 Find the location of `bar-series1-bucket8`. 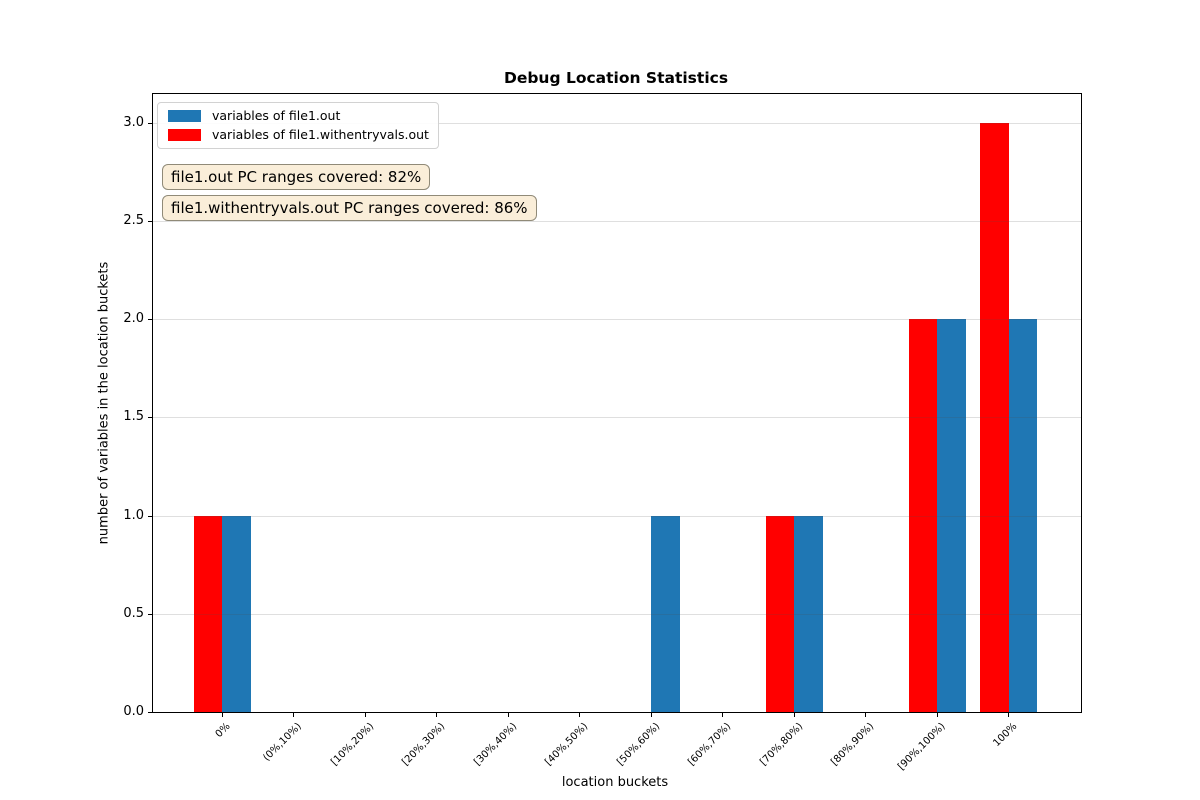

bar-series1-bucket8 is located at coordinates (779, 613).